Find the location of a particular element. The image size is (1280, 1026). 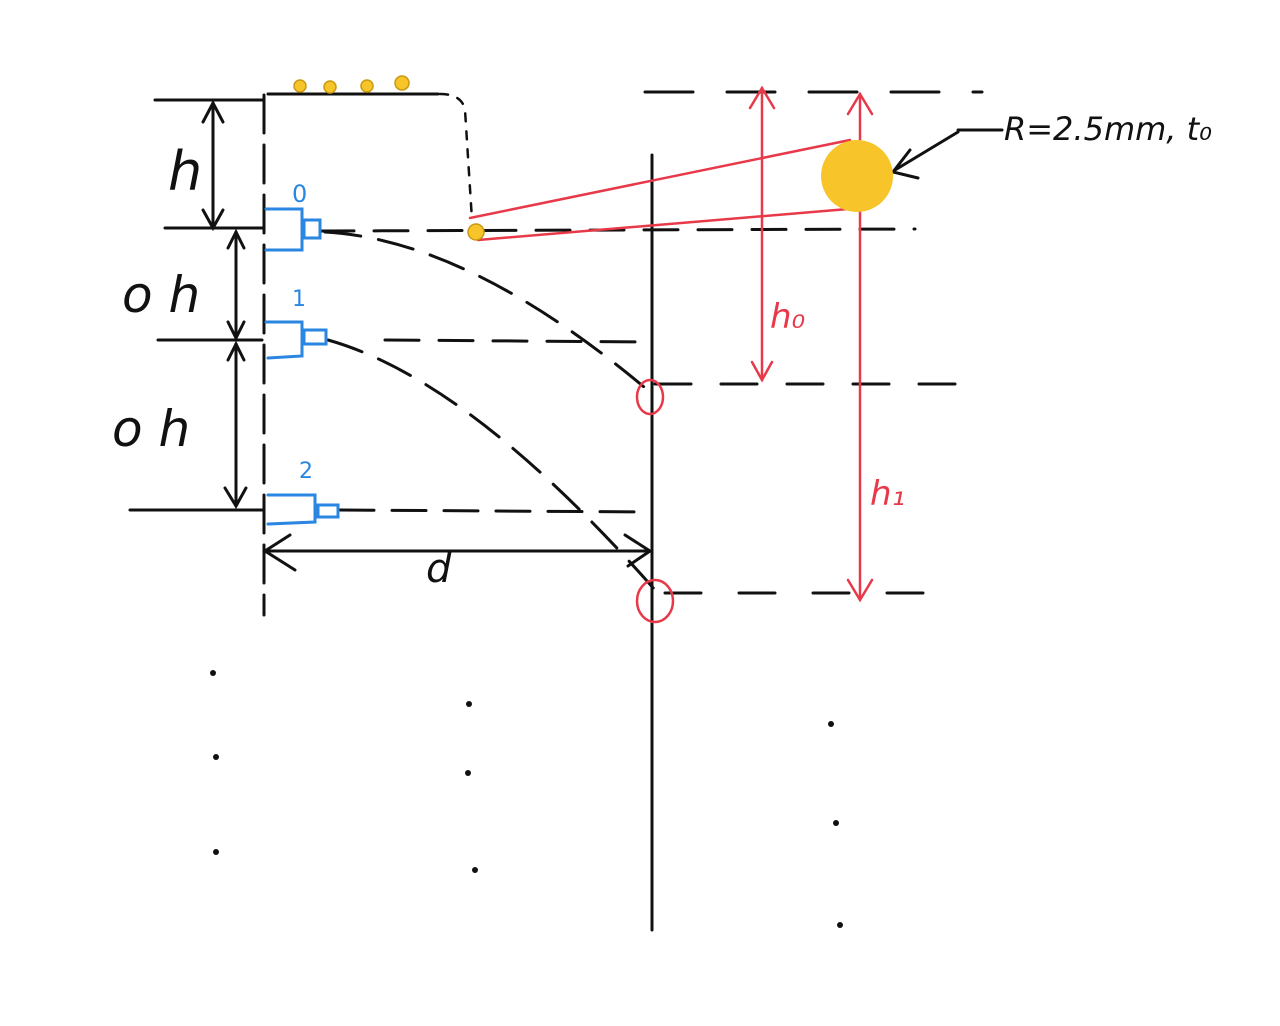

view-ray-upper is located at coordinates (660, 179).